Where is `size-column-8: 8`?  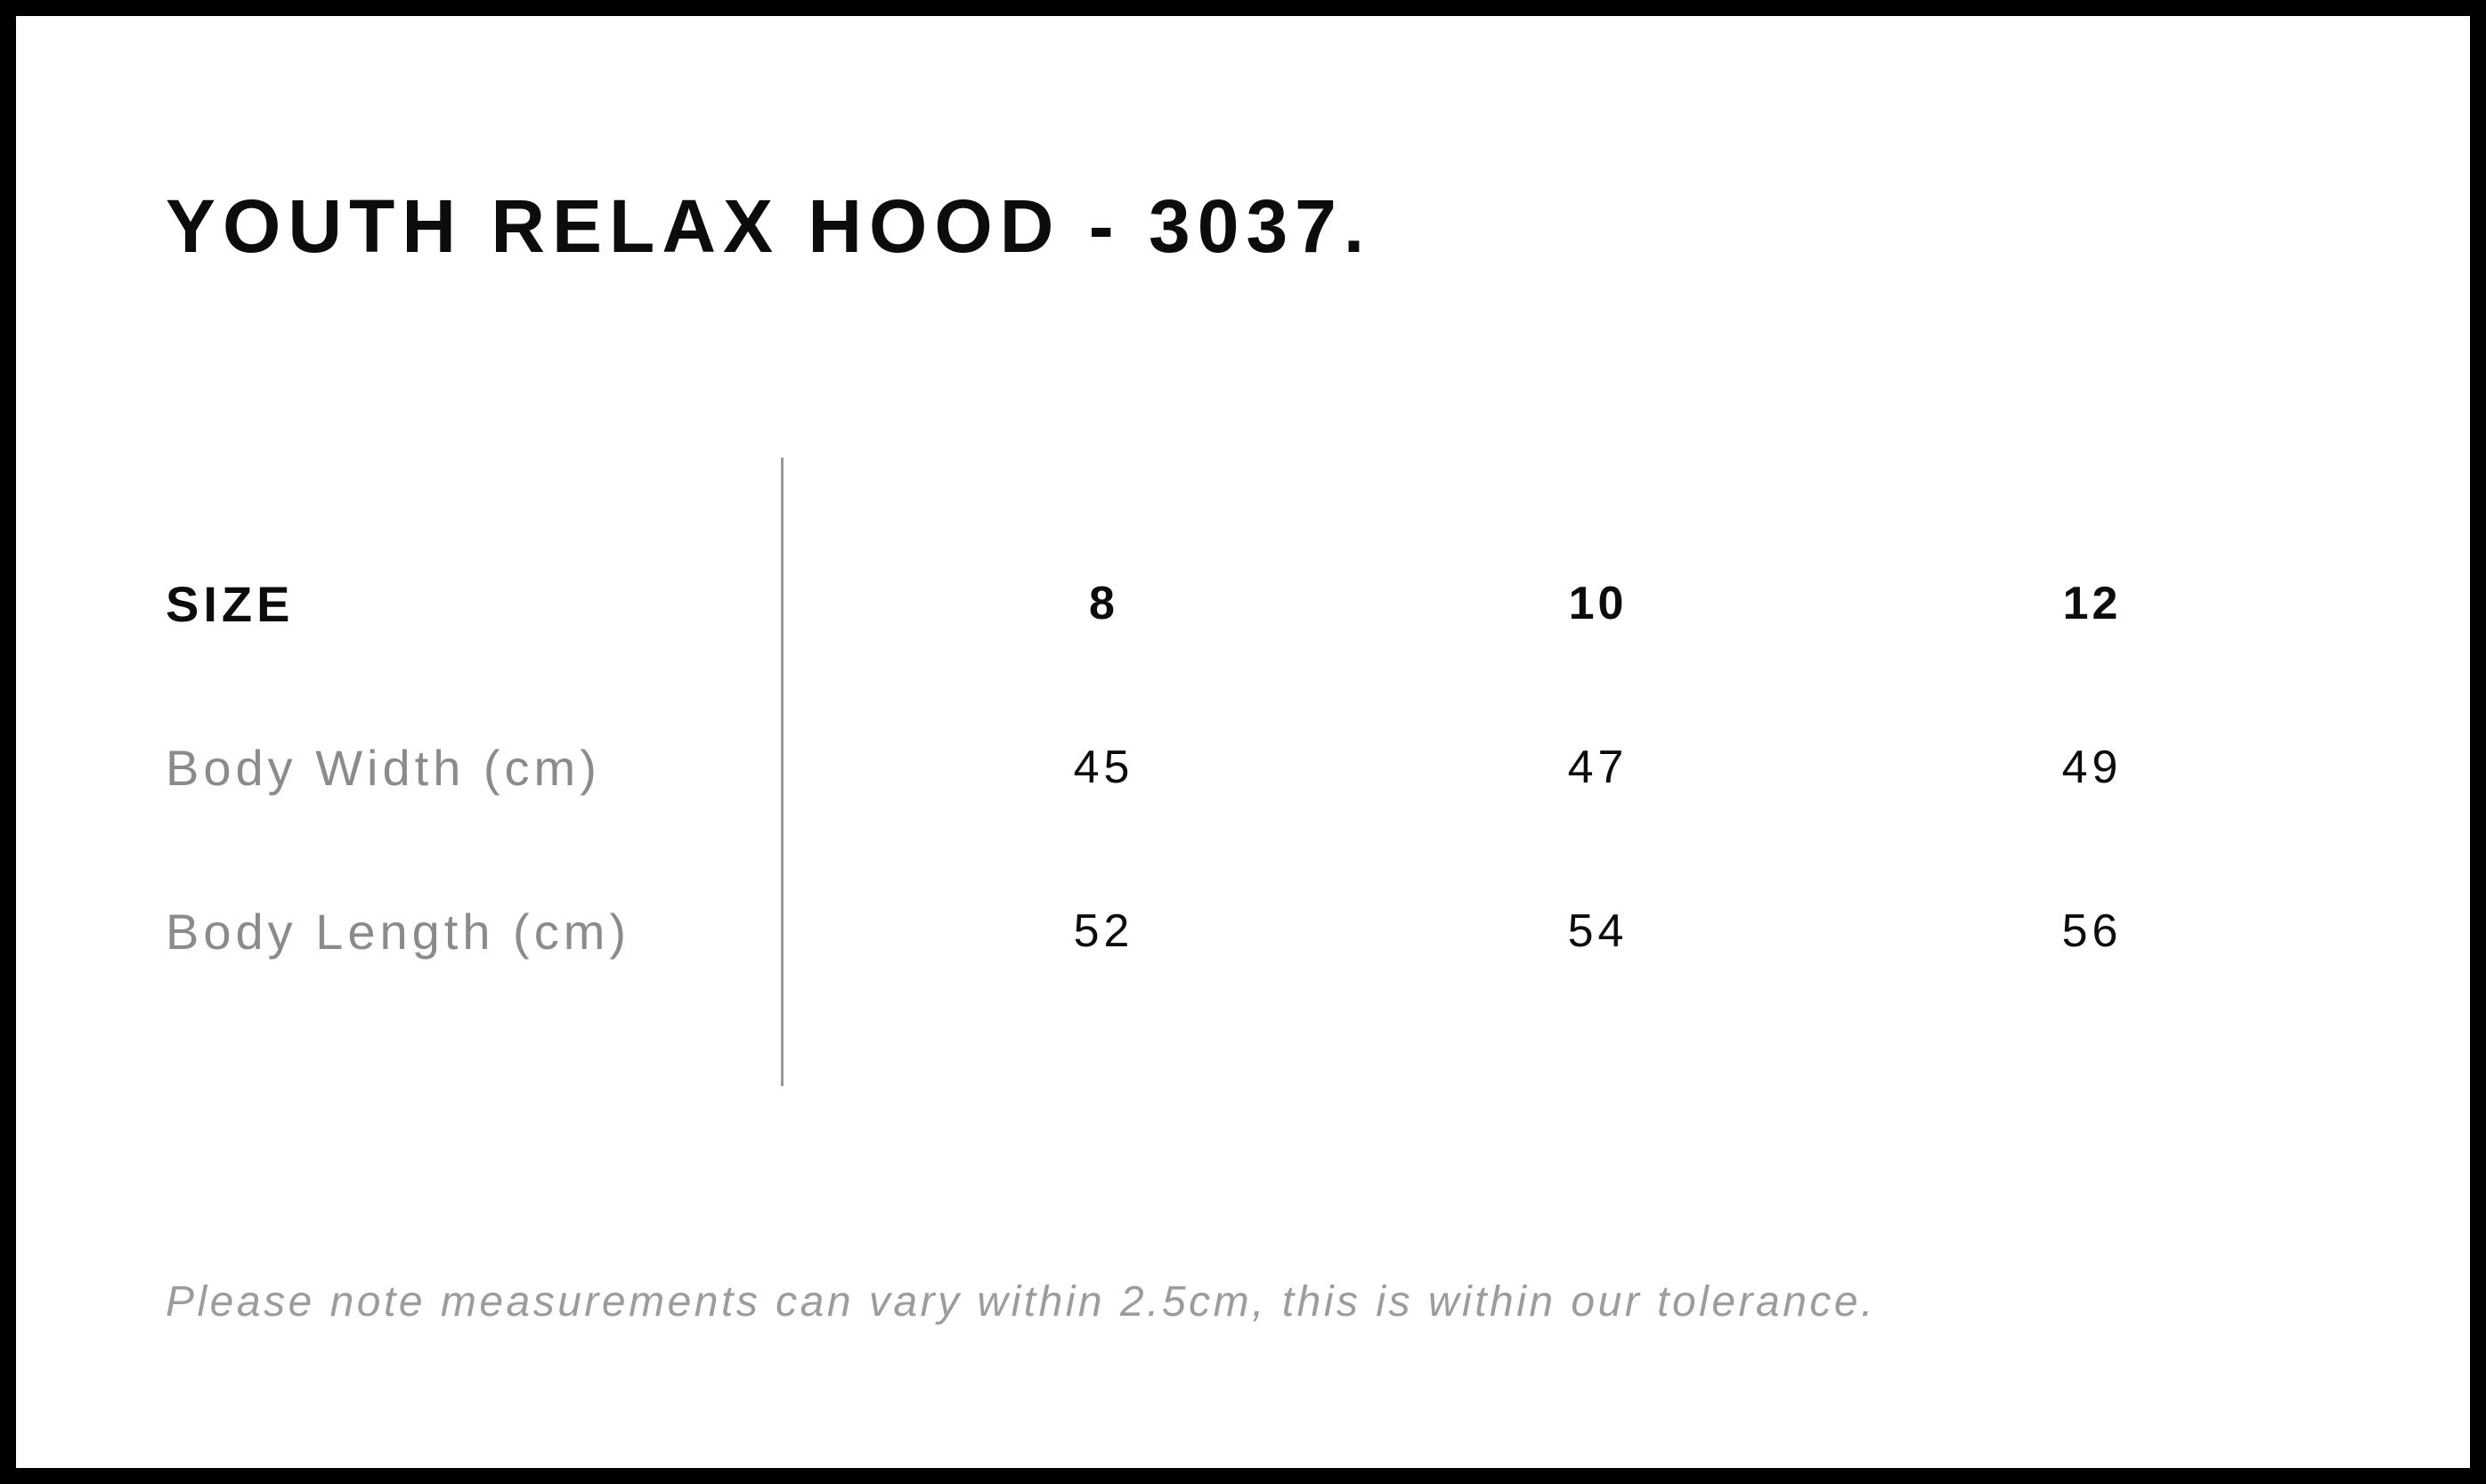 size-column-8: 8 is located at coordinates (1103, 603).